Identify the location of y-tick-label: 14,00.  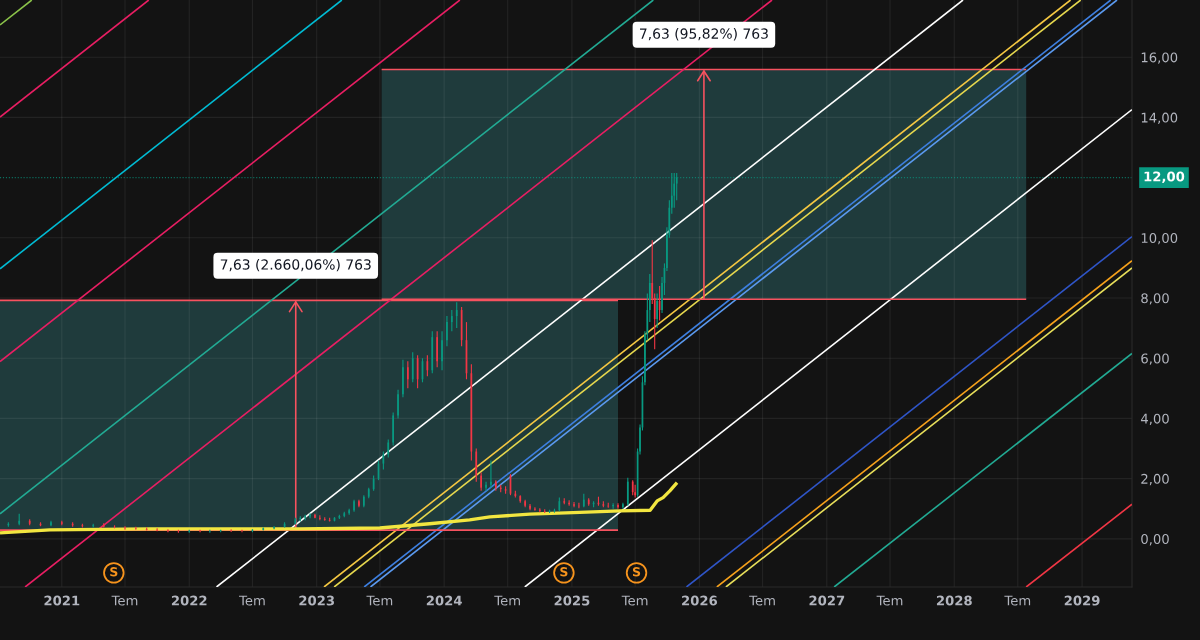
(1159, 118).